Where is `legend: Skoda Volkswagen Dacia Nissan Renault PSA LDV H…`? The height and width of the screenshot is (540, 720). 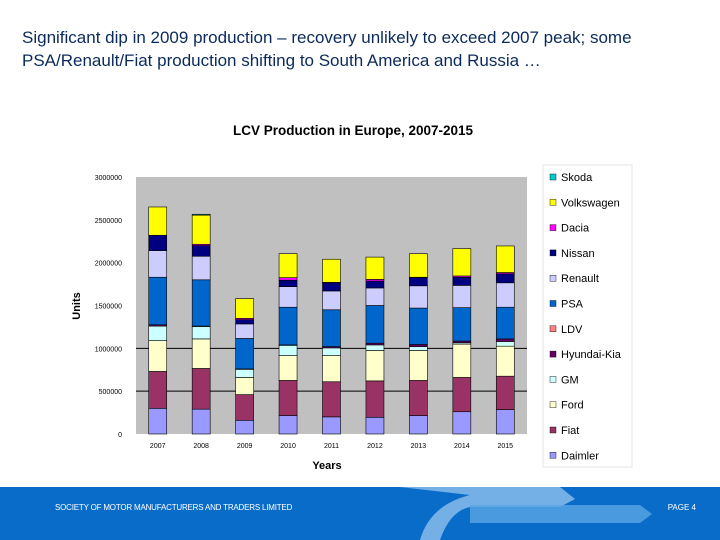 legend: Skoda Volkswagen Dacia Nissan Renault PSA LDV H… is located at coordinates (585, 317).